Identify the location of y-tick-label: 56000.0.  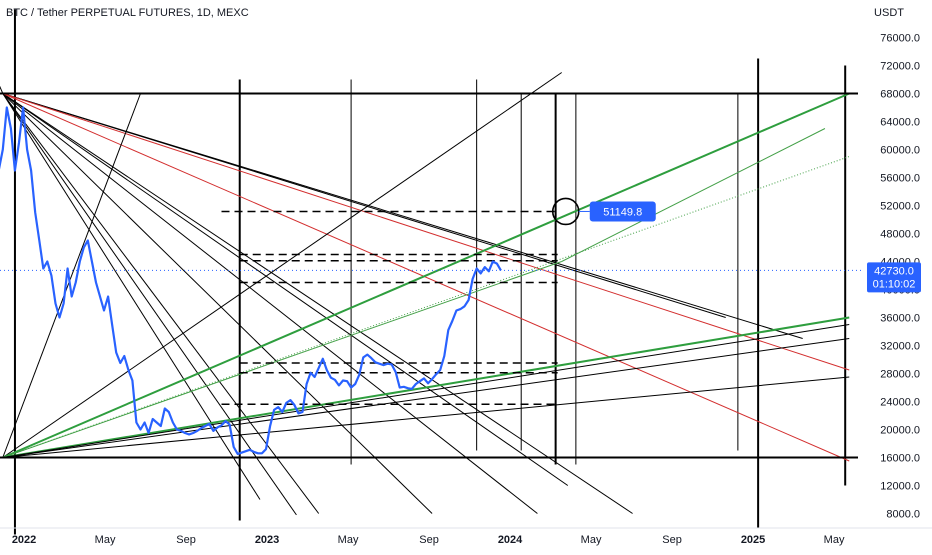
(900, 179).